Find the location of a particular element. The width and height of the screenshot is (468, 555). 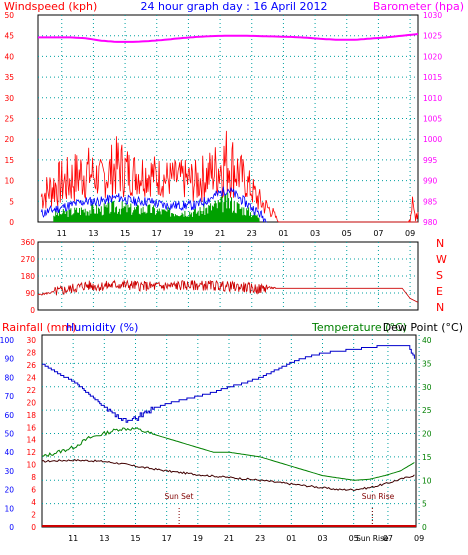

wind-x-tick-label: 13 is located at coordinates (93, 233).